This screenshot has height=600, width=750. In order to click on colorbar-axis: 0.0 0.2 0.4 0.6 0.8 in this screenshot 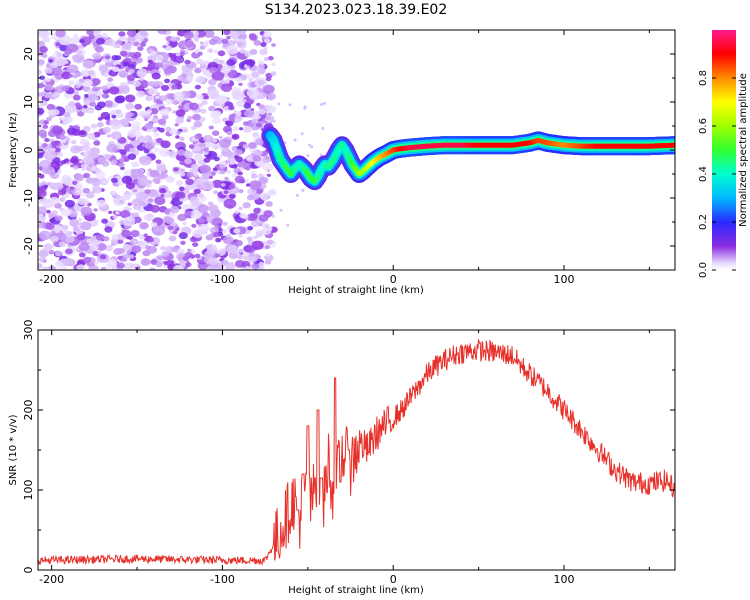, I will do `click(717, 174)`.